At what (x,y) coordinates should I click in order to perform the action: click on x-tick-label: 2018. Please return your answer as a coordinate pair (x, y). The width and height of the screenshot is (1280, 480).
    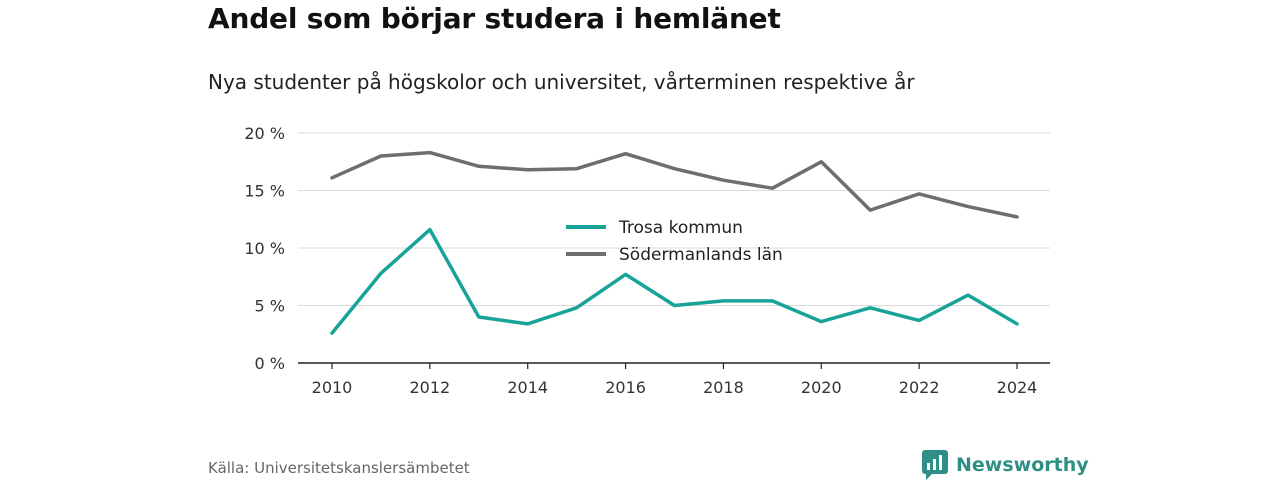
    Looking at the image, I should click on (723, 387).